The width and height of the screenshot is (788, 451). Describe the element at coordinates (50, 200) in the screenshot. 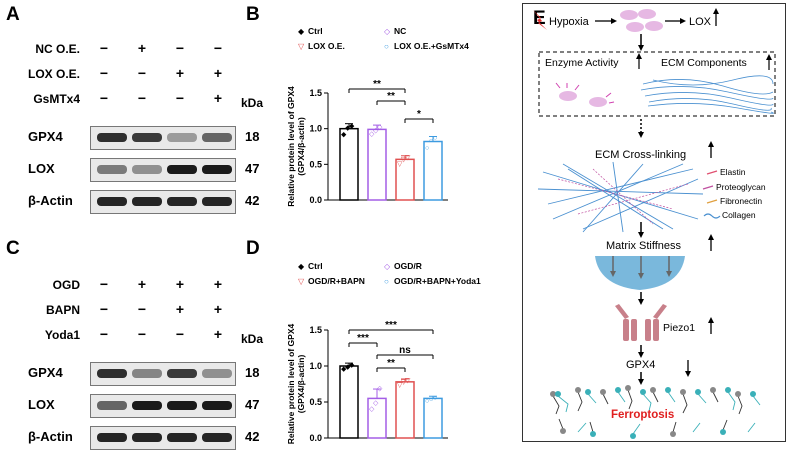

I see `blot-protein-label: β-Actin` at that location.